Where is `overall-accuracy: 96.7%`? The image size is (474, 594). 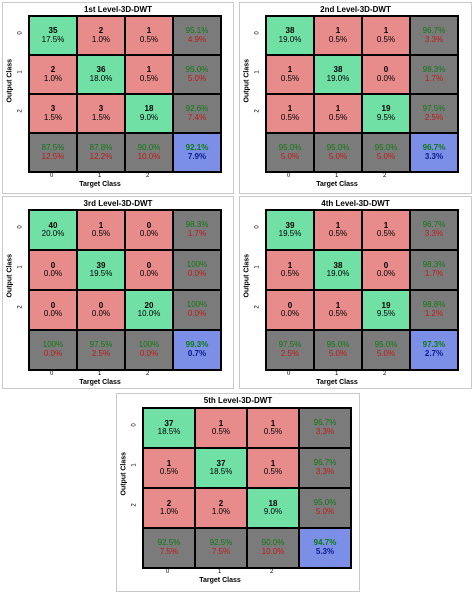
overall-accuracy: 96.7% is located at coordinates (434, 147).